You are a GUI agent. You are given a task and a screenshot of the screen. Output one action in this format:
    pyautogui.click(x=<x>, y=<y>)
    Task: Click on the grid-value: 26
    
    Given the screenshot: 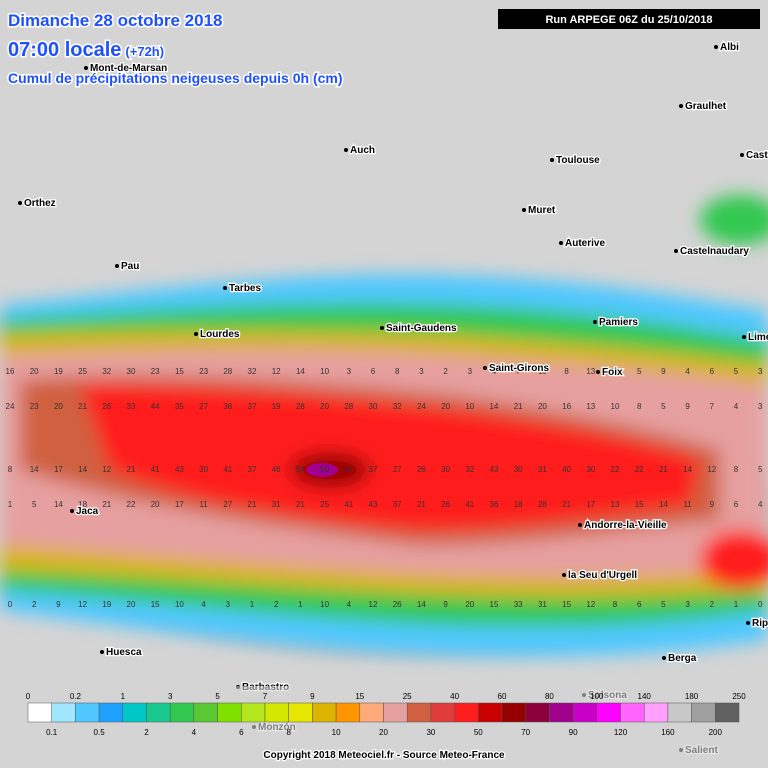 What is the action you would take?
    pyautogui.click(x=397, y=604)
    